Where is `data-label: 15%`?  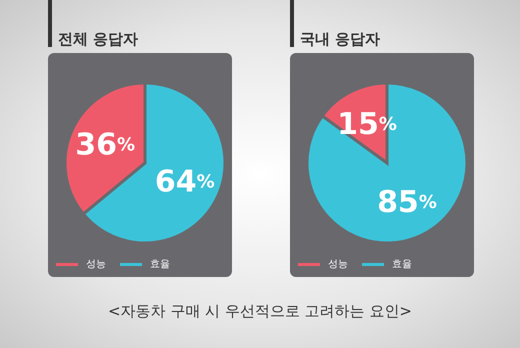 data-label: 15% is located at coordinates (367, 124).